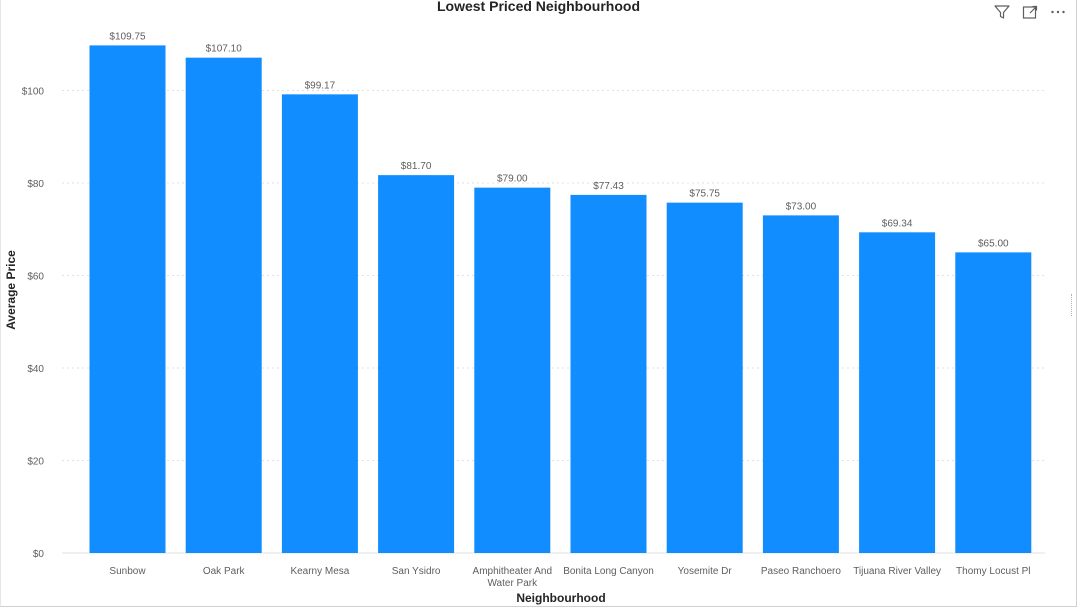  Describe the element at coordinates (512, 179) in the screenshot. I see `data-label: $79.00` at that location.